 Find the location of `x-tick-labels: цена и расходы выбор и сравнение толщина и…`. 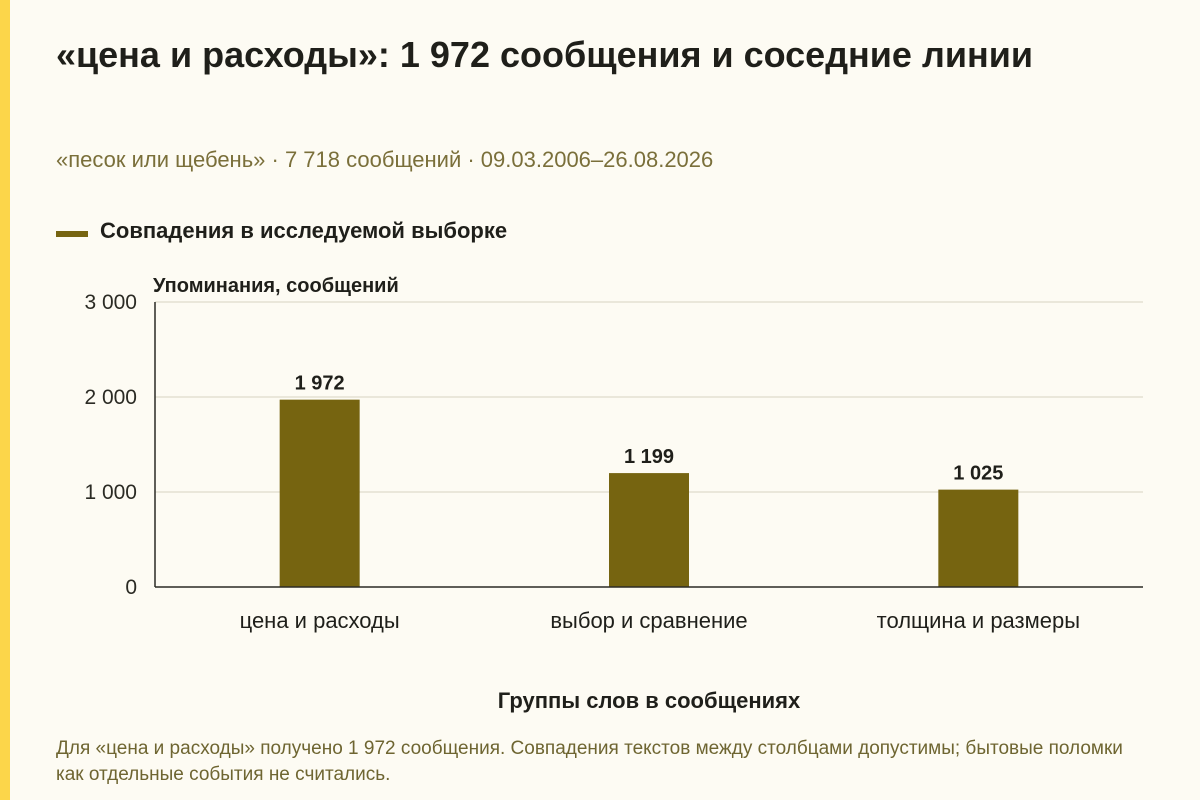

x-tick-labels: цена и расходы выбор и сравнение толщина и… is located at coordinates (660, 620).